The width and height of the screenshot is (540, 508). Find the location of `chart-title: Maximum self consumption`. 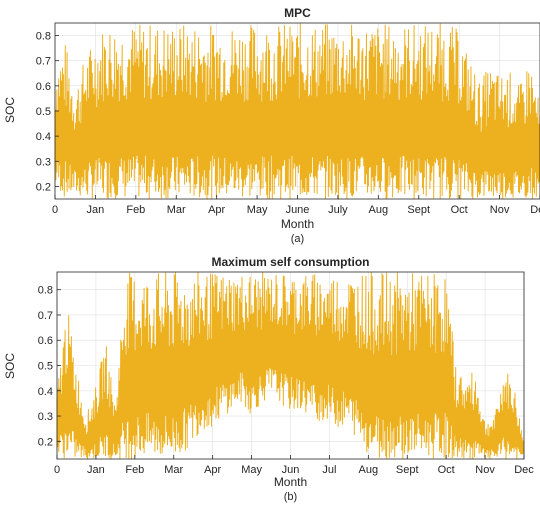

chart-title: Maximum self consumption is located at coordinates (290, 262).